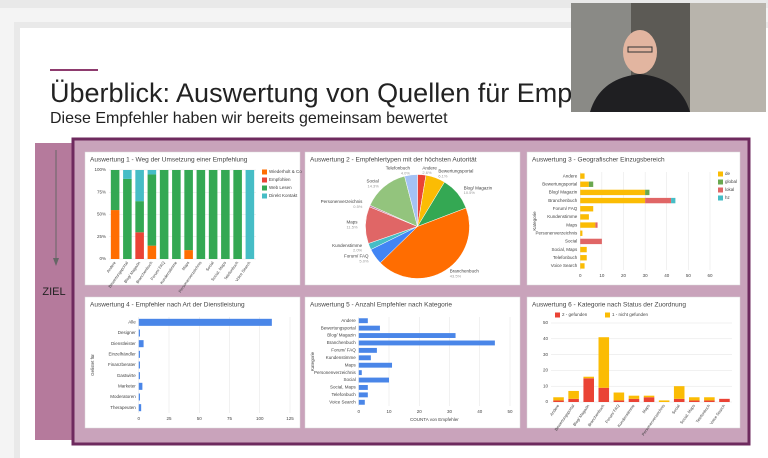 The width and height of the screenshot is (768, 458). Describe the element at coordinates (74, 70) in the screenshot. I see `title-accent` at that location.